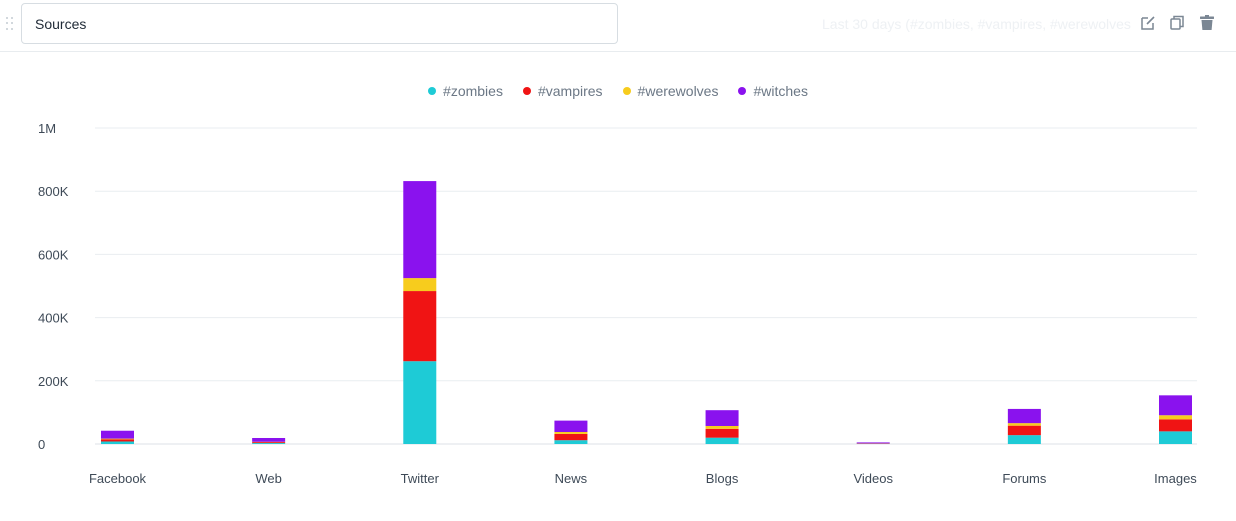 The image size is (1236, 521). I want to click on drag-handle-icon, so click(10, 24).